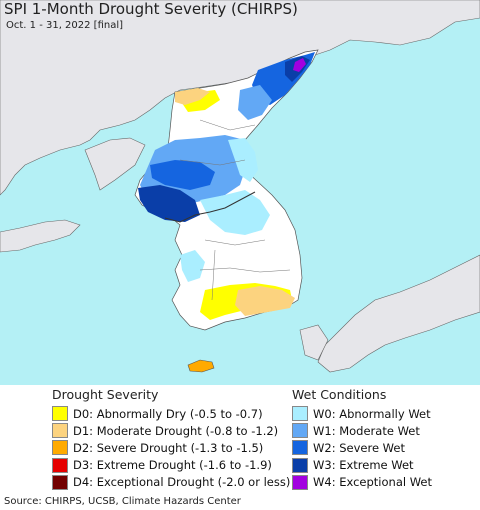 This screenshot has width=480, height=510. Describe the element at coordinates (105, 394) in the screenshot. I see `drought-legend-title: Drought Severity` at that location.